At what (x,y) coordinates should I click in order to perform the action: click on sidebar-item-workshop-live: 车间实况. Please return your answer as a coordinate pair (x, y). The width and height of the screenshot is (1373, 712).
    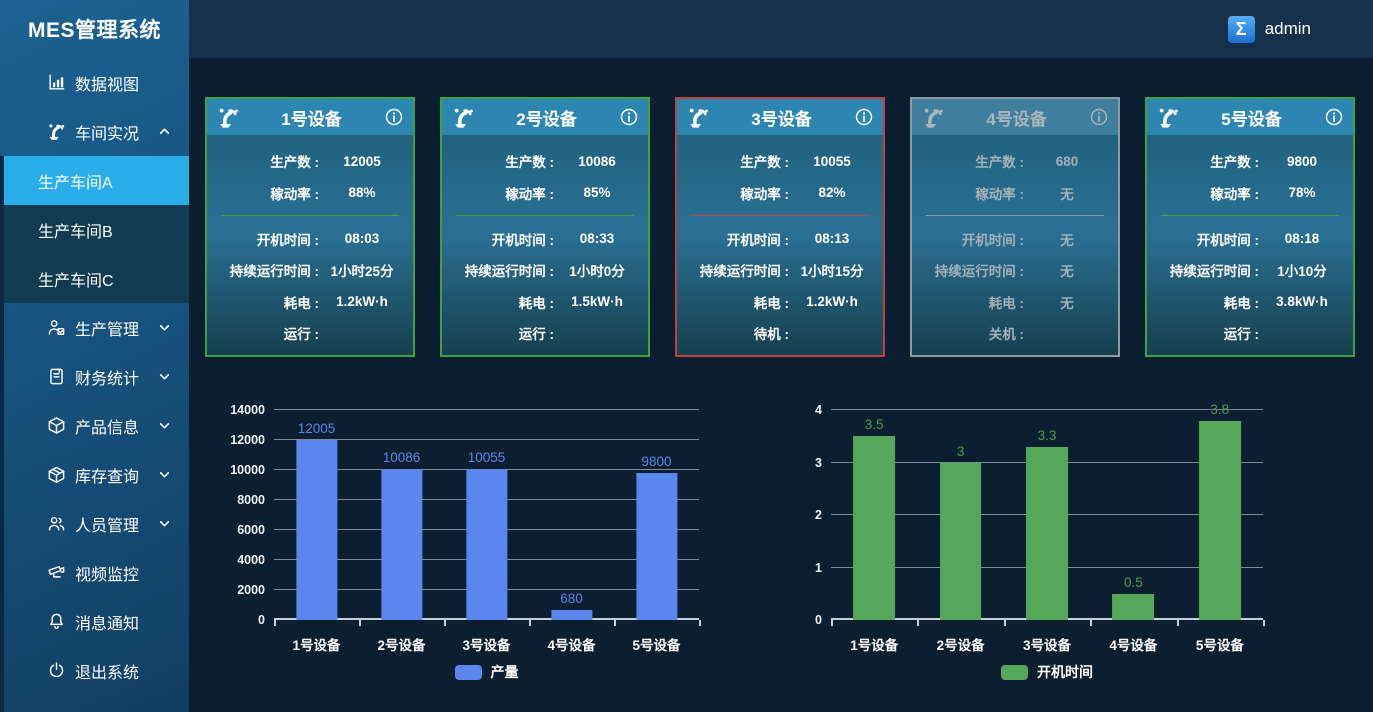
    Looking at the image, I should click on (94, 131).